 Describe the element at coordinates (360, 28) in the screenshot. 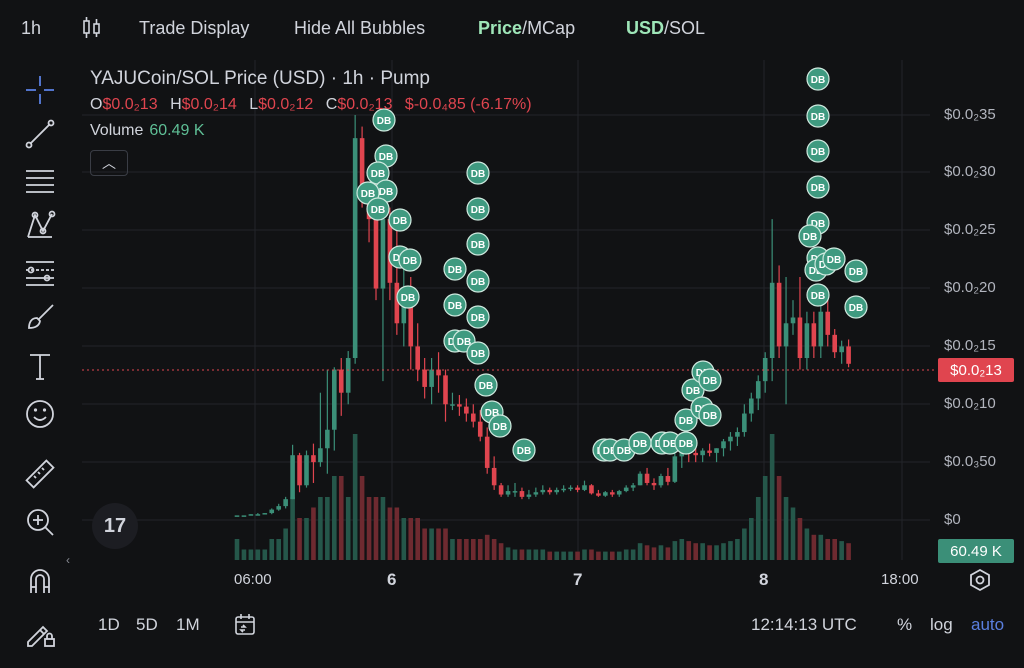

I see `hide-bubbles-button: Hide All Bubbles` at that location.